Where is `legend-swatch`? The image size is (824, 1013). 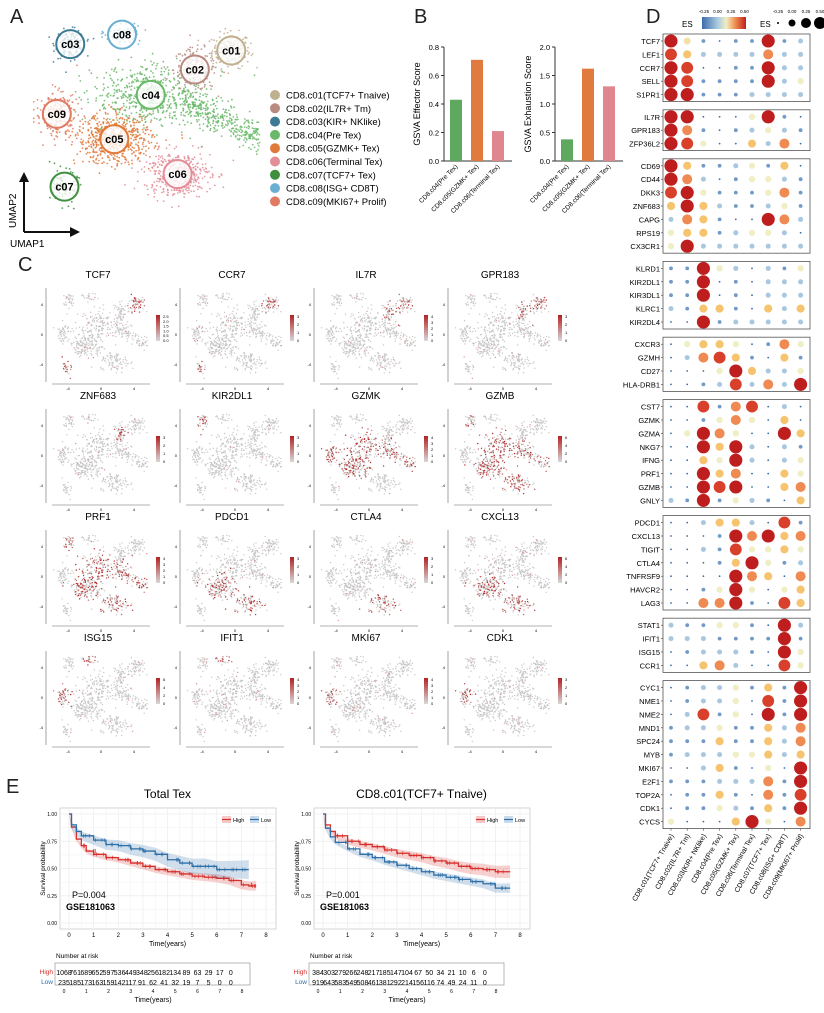
legend-swatch is located at coordinates (275, 108).